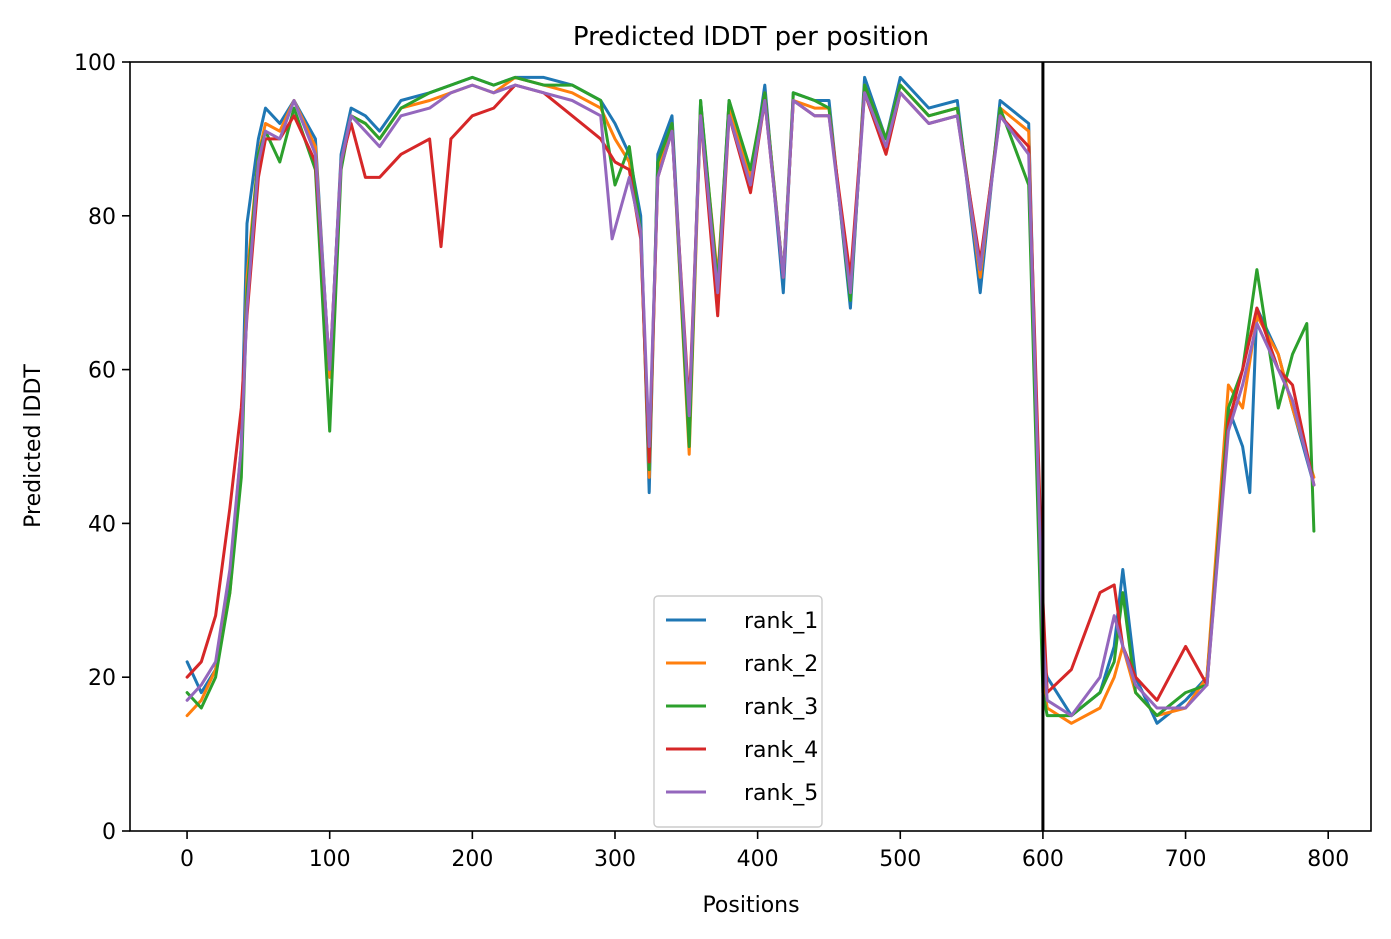 The height and width of the screenshot is (939, 1391). Describe the element at coordinates (33, 446) in the screenshot. I see `y-axis-label: Predicted lDDT` at that location.